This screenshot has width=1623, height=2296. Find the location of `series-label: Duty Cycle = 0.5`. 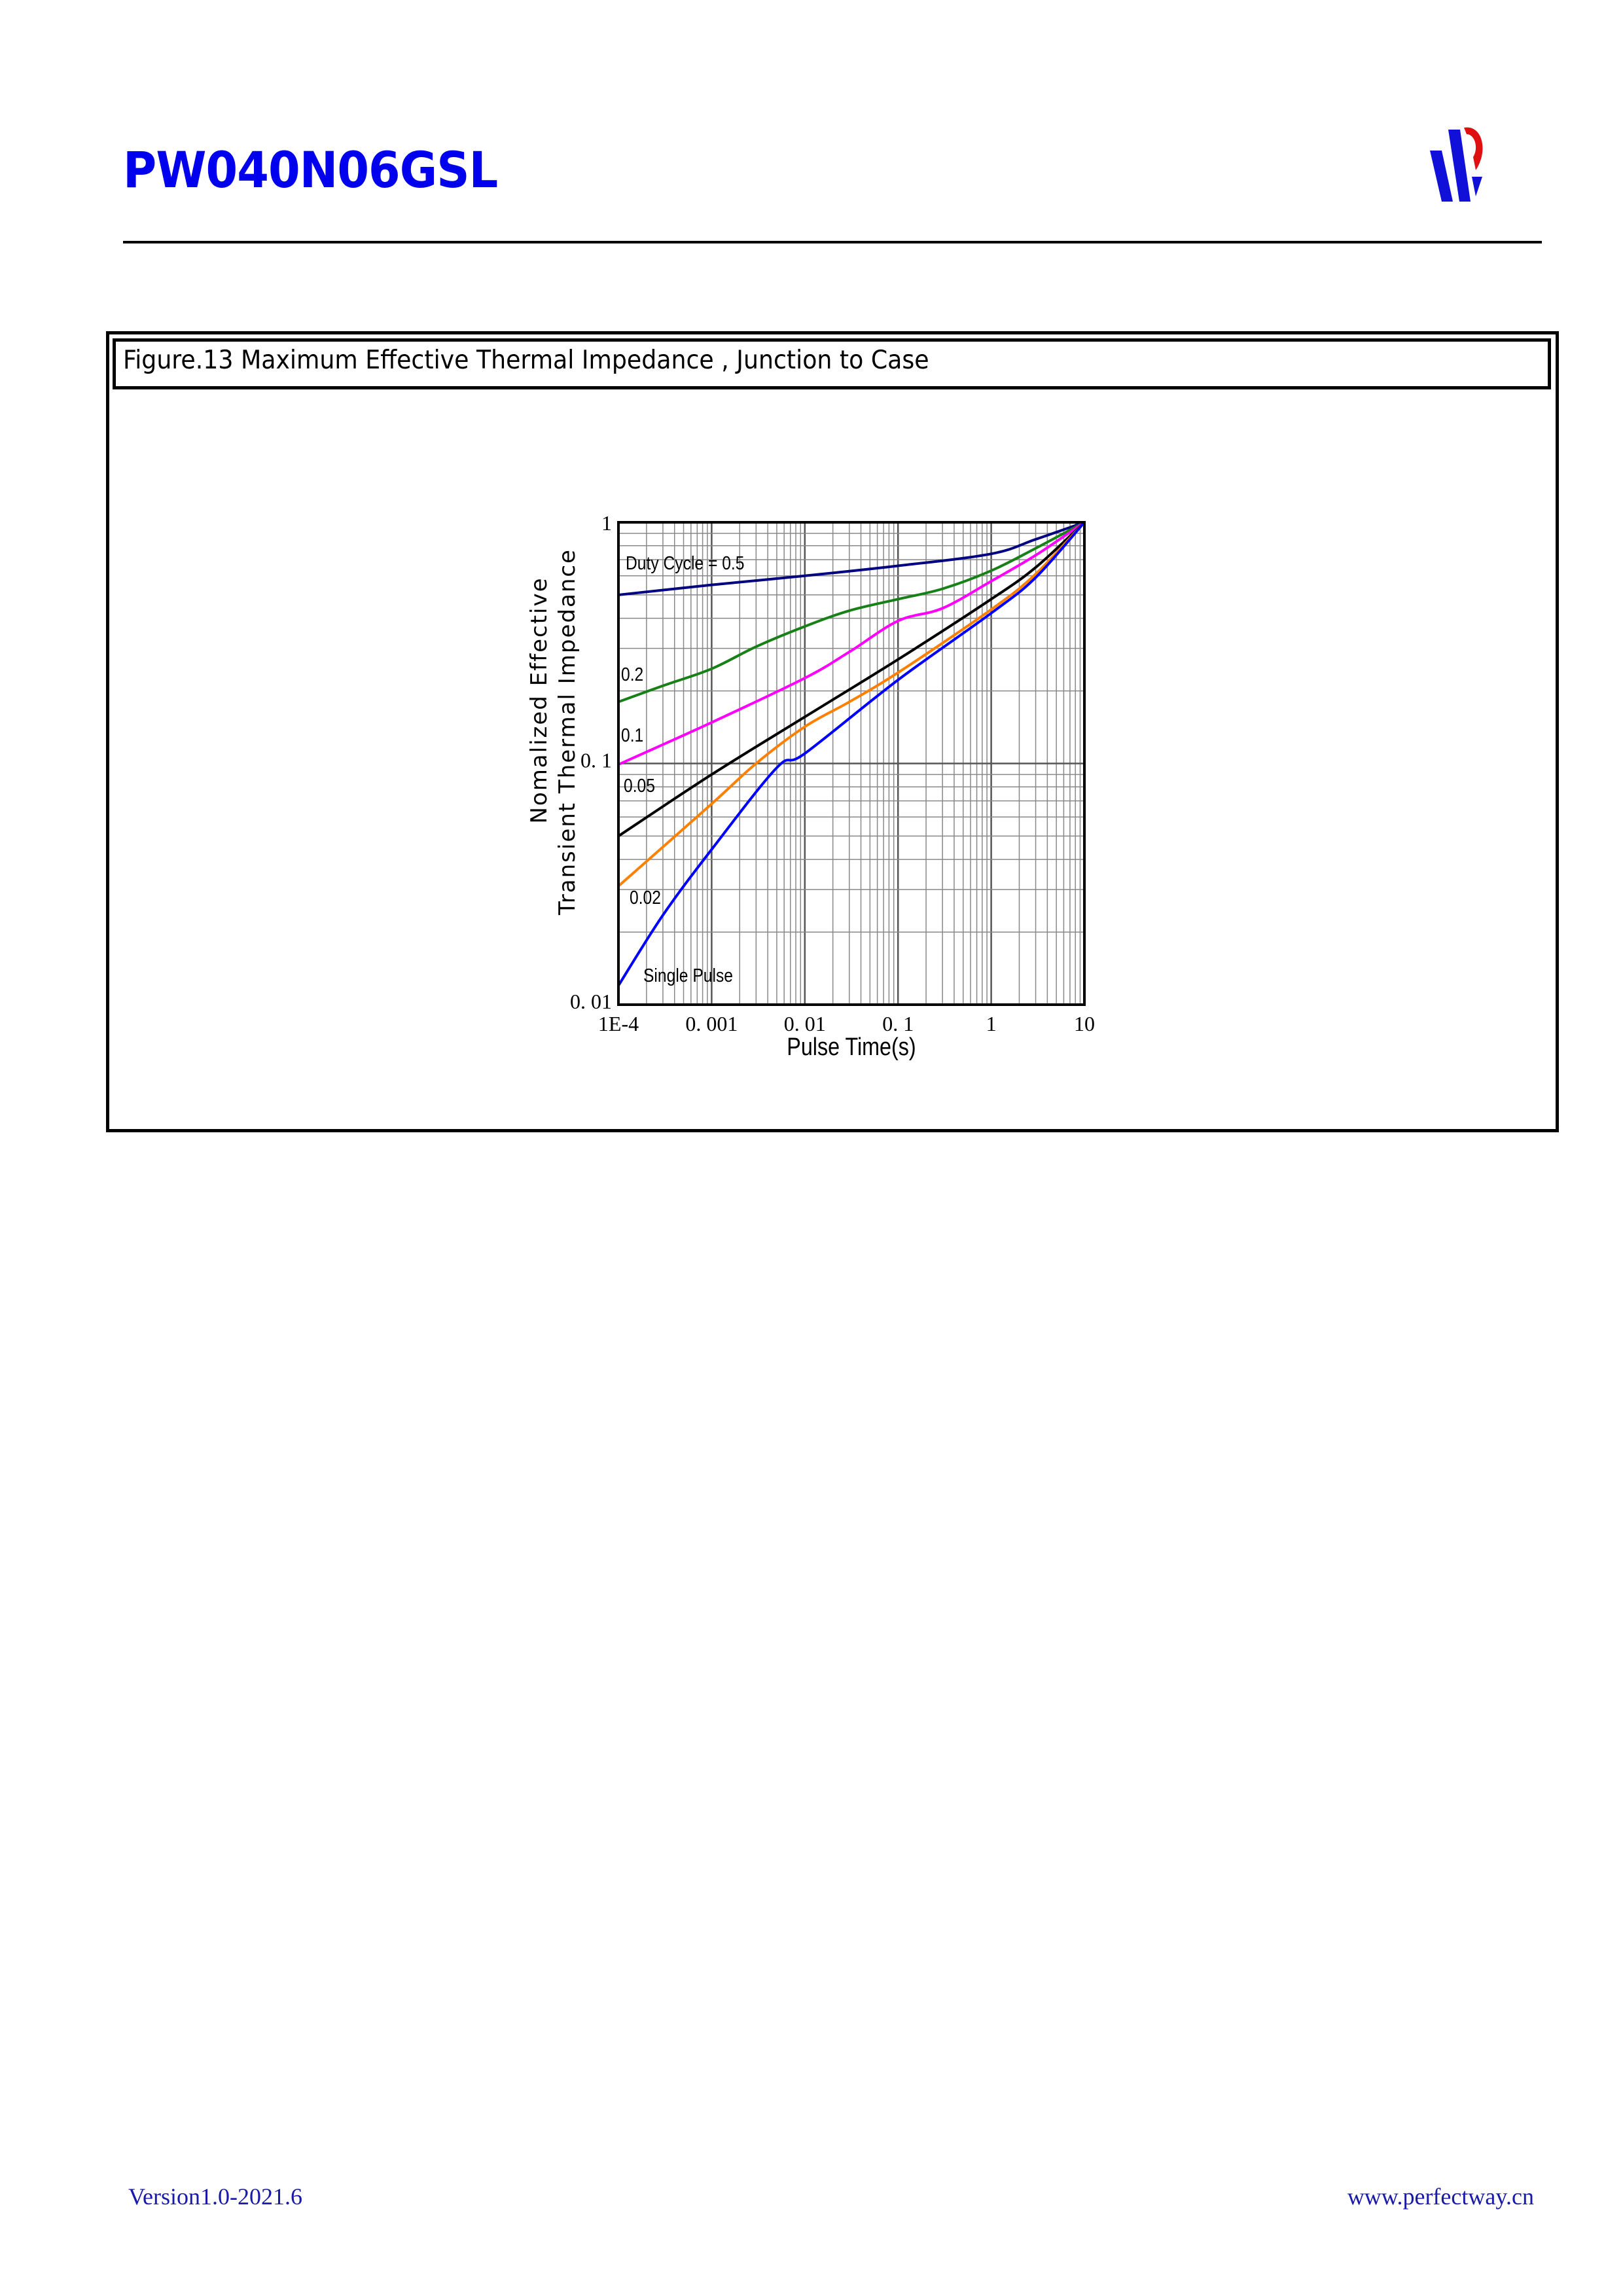

series-label: Duty Cycle = 0.5 is located at coordinates (685, 562).